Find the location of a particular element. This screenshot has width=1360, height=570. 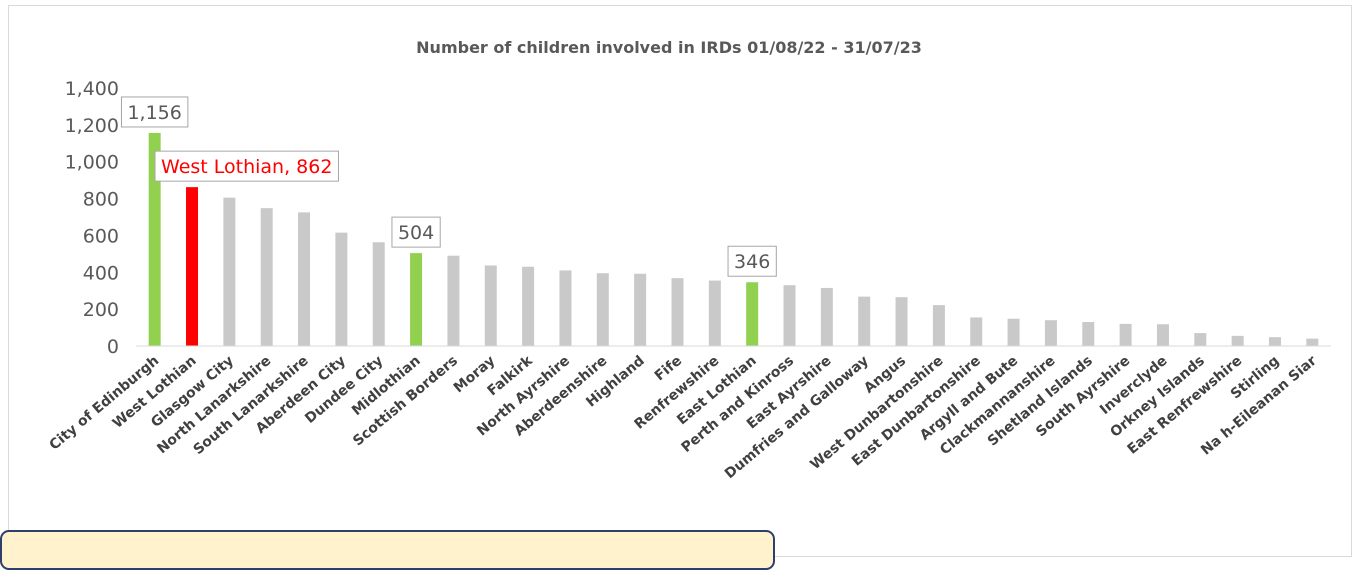

data-label-text: 346 is located at coordinates (752, 262).